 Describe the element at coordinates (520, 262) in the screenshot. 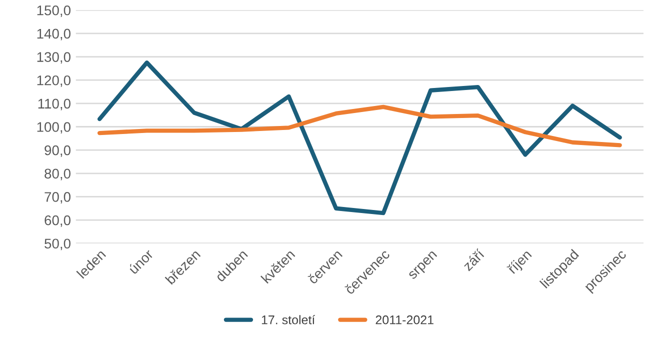

I see `x-tick-label: říjen` at that location.